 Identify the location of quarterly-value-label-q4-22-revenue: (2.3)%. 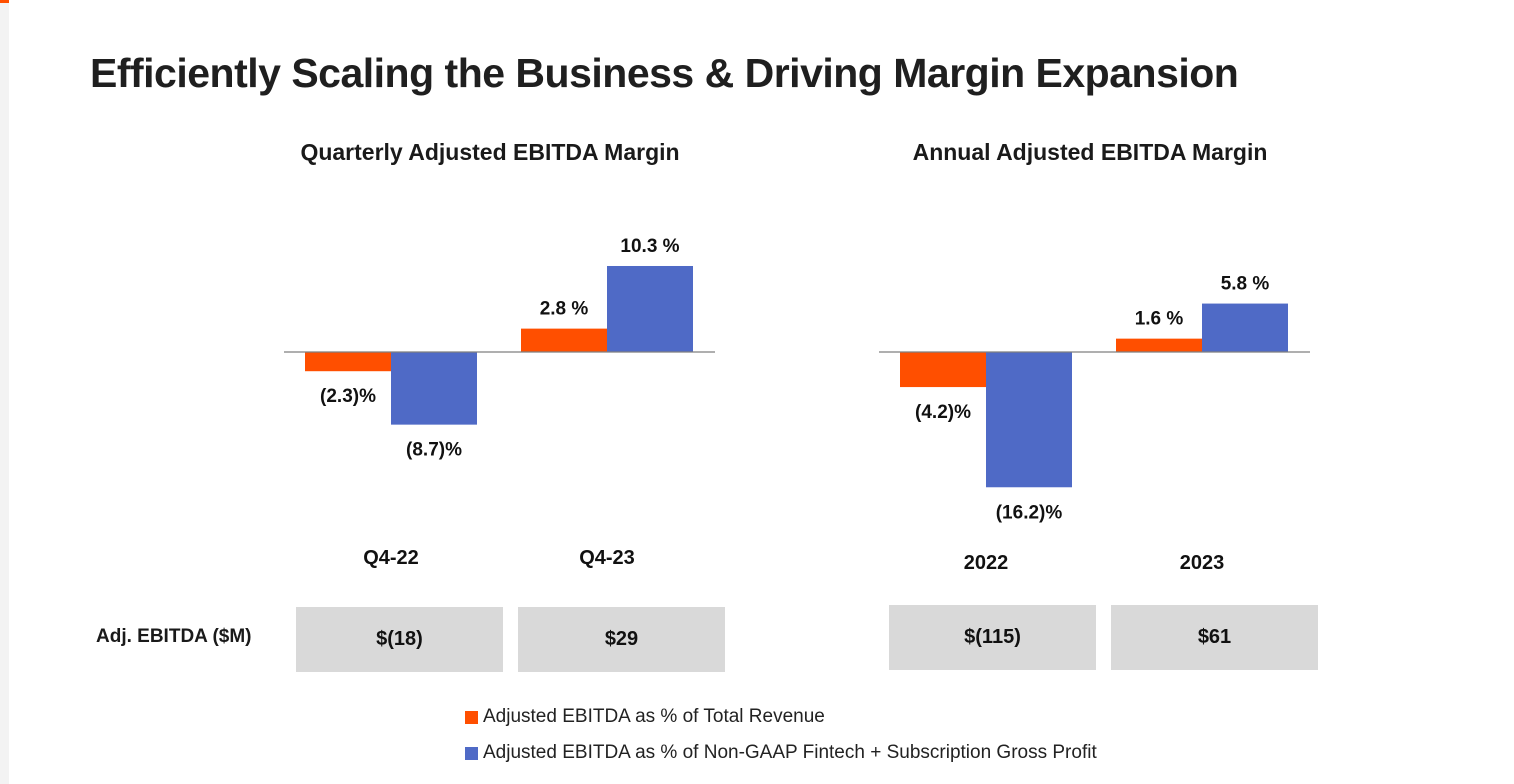
(348, 396).